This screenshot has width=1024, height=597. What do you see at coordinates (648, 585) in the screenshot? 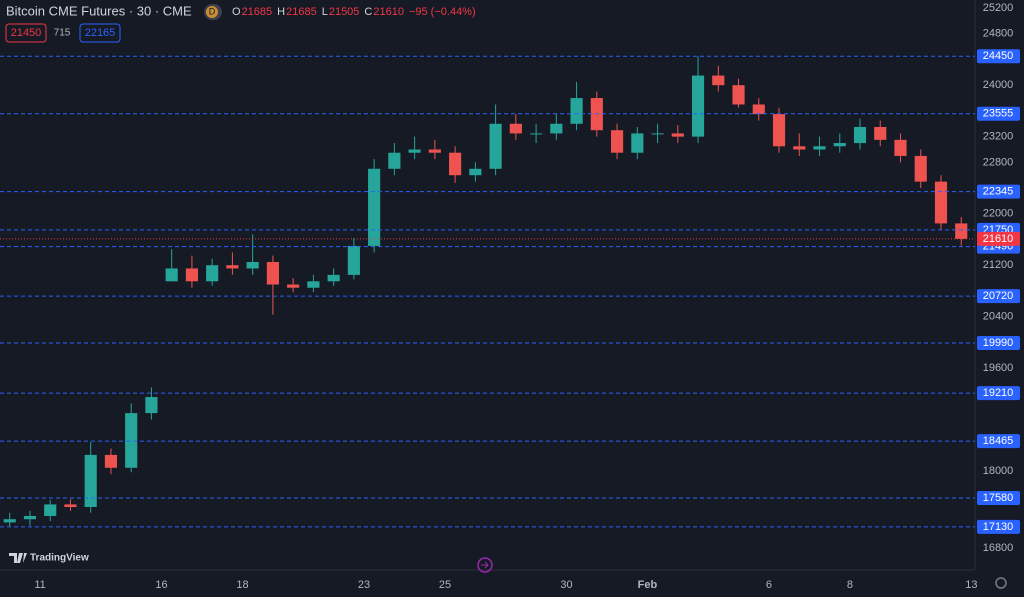
I see `x-tick-label: Feb` at bounding box center [648, 585].